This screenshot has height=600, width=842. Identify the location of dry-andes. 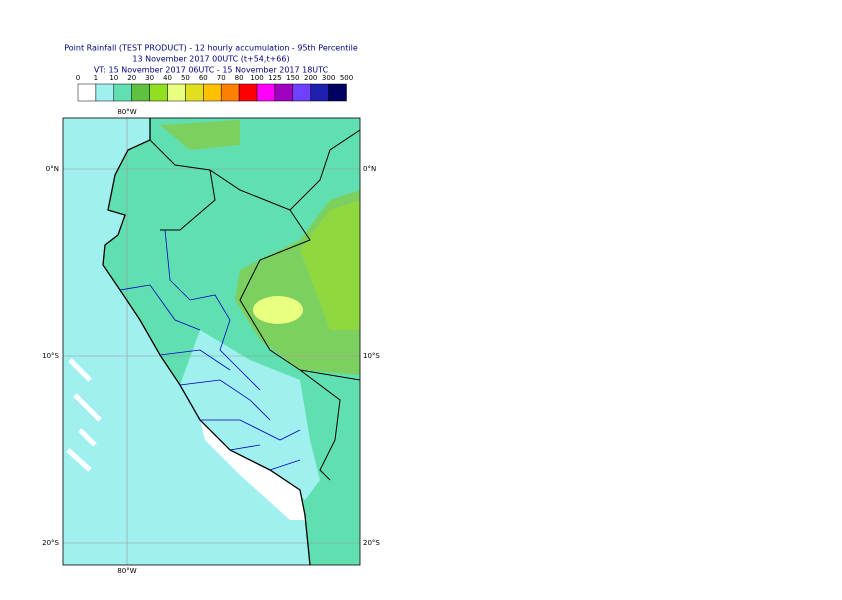
(250, 415).